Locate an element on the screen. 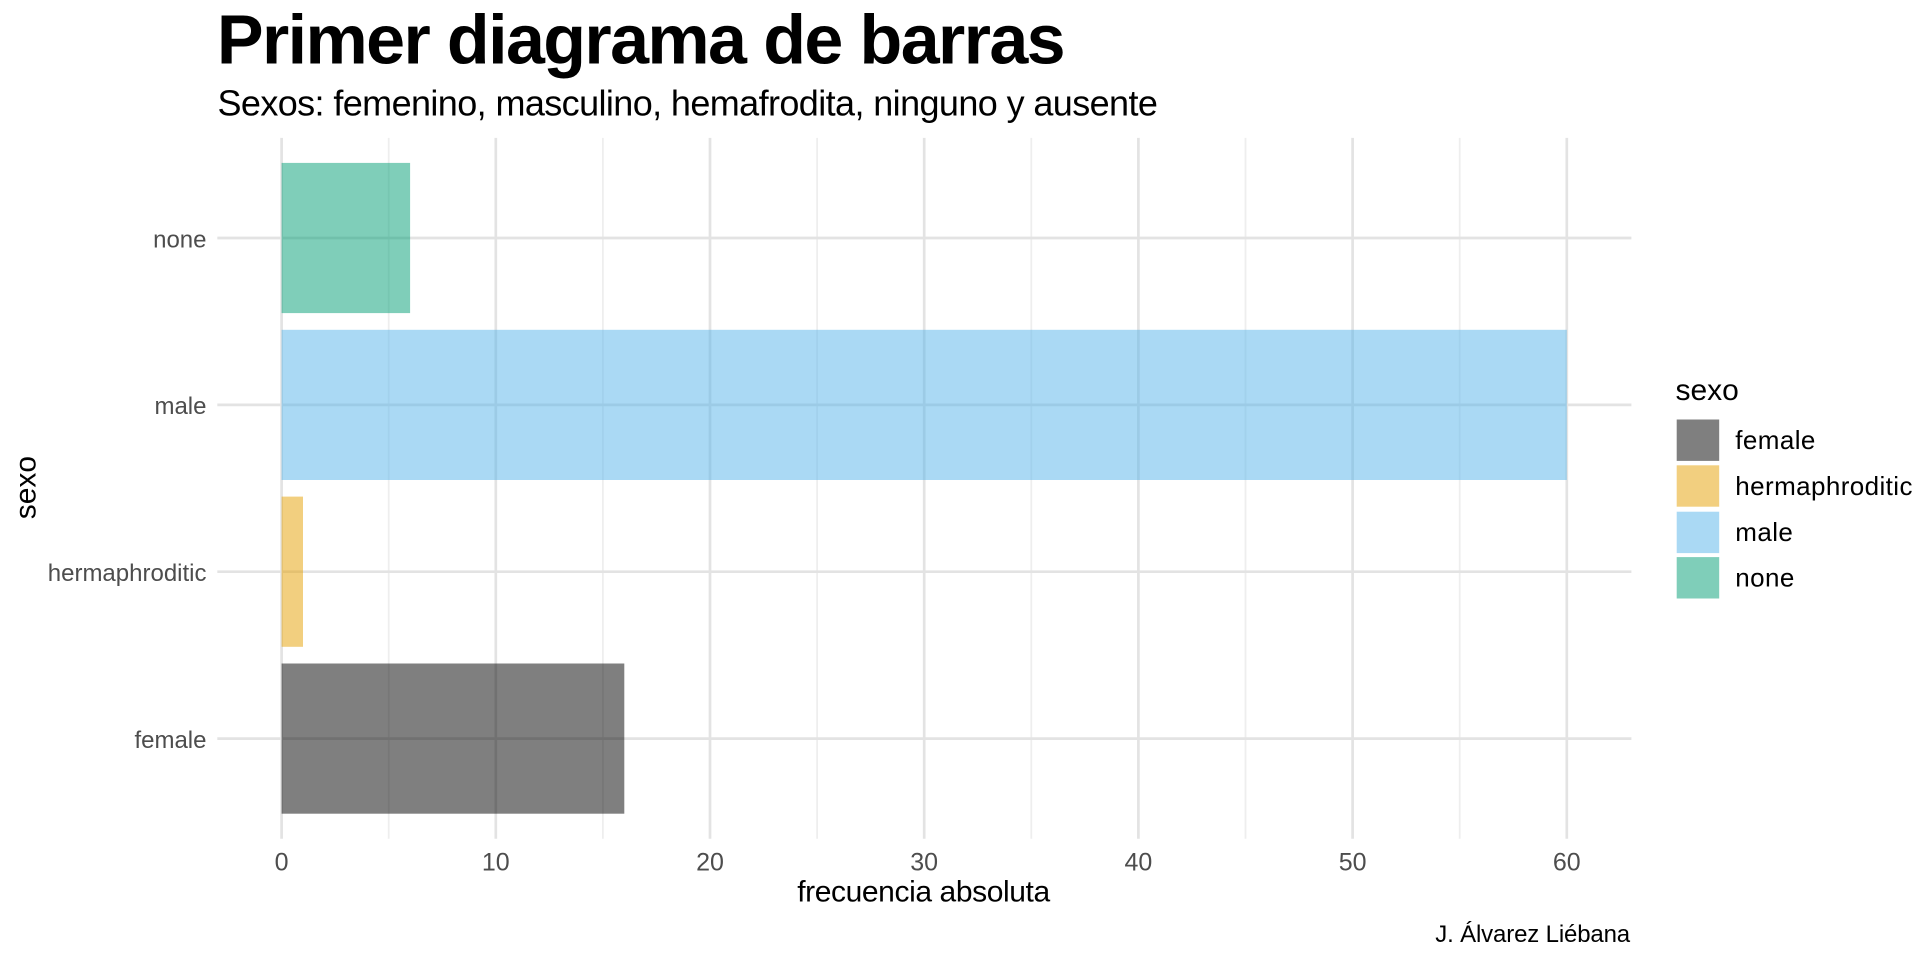 The width and height of the screenshot is (1920, 960). svg-text: Primer diagrama de barras is located at coordinates (640, 39).